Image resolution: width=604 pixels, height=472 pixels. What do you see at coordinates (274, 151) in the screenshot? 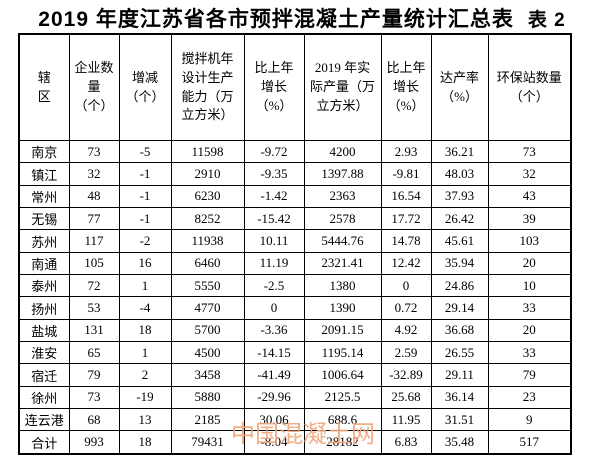
I see `value-cell: -9.72` at bounding box center [274, 151].